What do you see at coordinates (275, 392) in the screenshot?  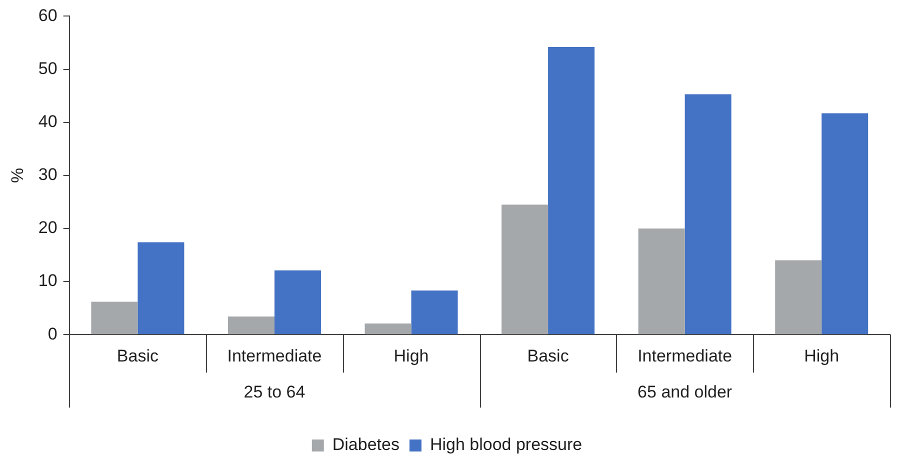 I see `text: 25 to 64` at bounding box center [275, 392].